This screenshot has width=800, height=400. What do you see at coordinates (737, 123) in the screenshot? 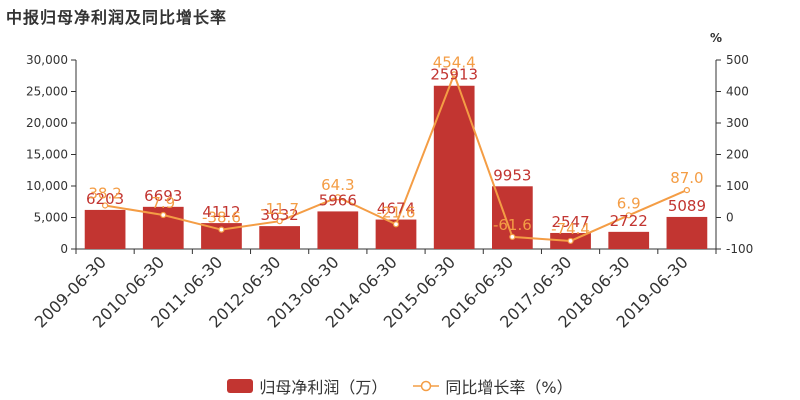
I see `y-right-tick-label: 300` at bounding box center [737, 123].